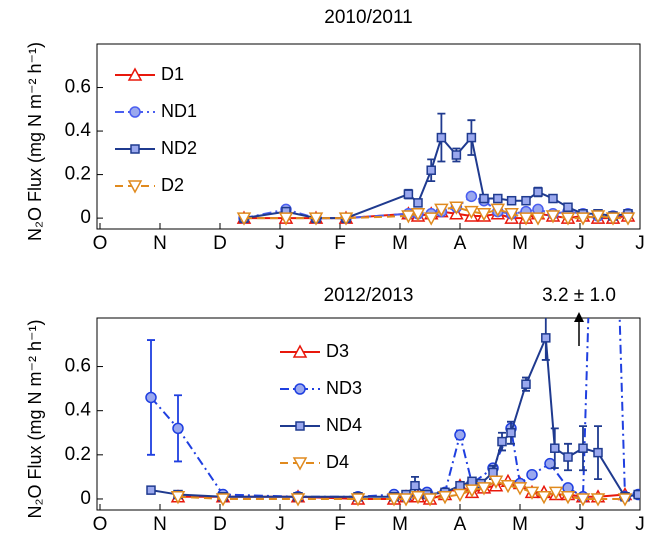 Image resolution: width=664 pixels, height=549 pixels. I want to click on annotation: 3.2 ± 1.0, so click(579, 295).